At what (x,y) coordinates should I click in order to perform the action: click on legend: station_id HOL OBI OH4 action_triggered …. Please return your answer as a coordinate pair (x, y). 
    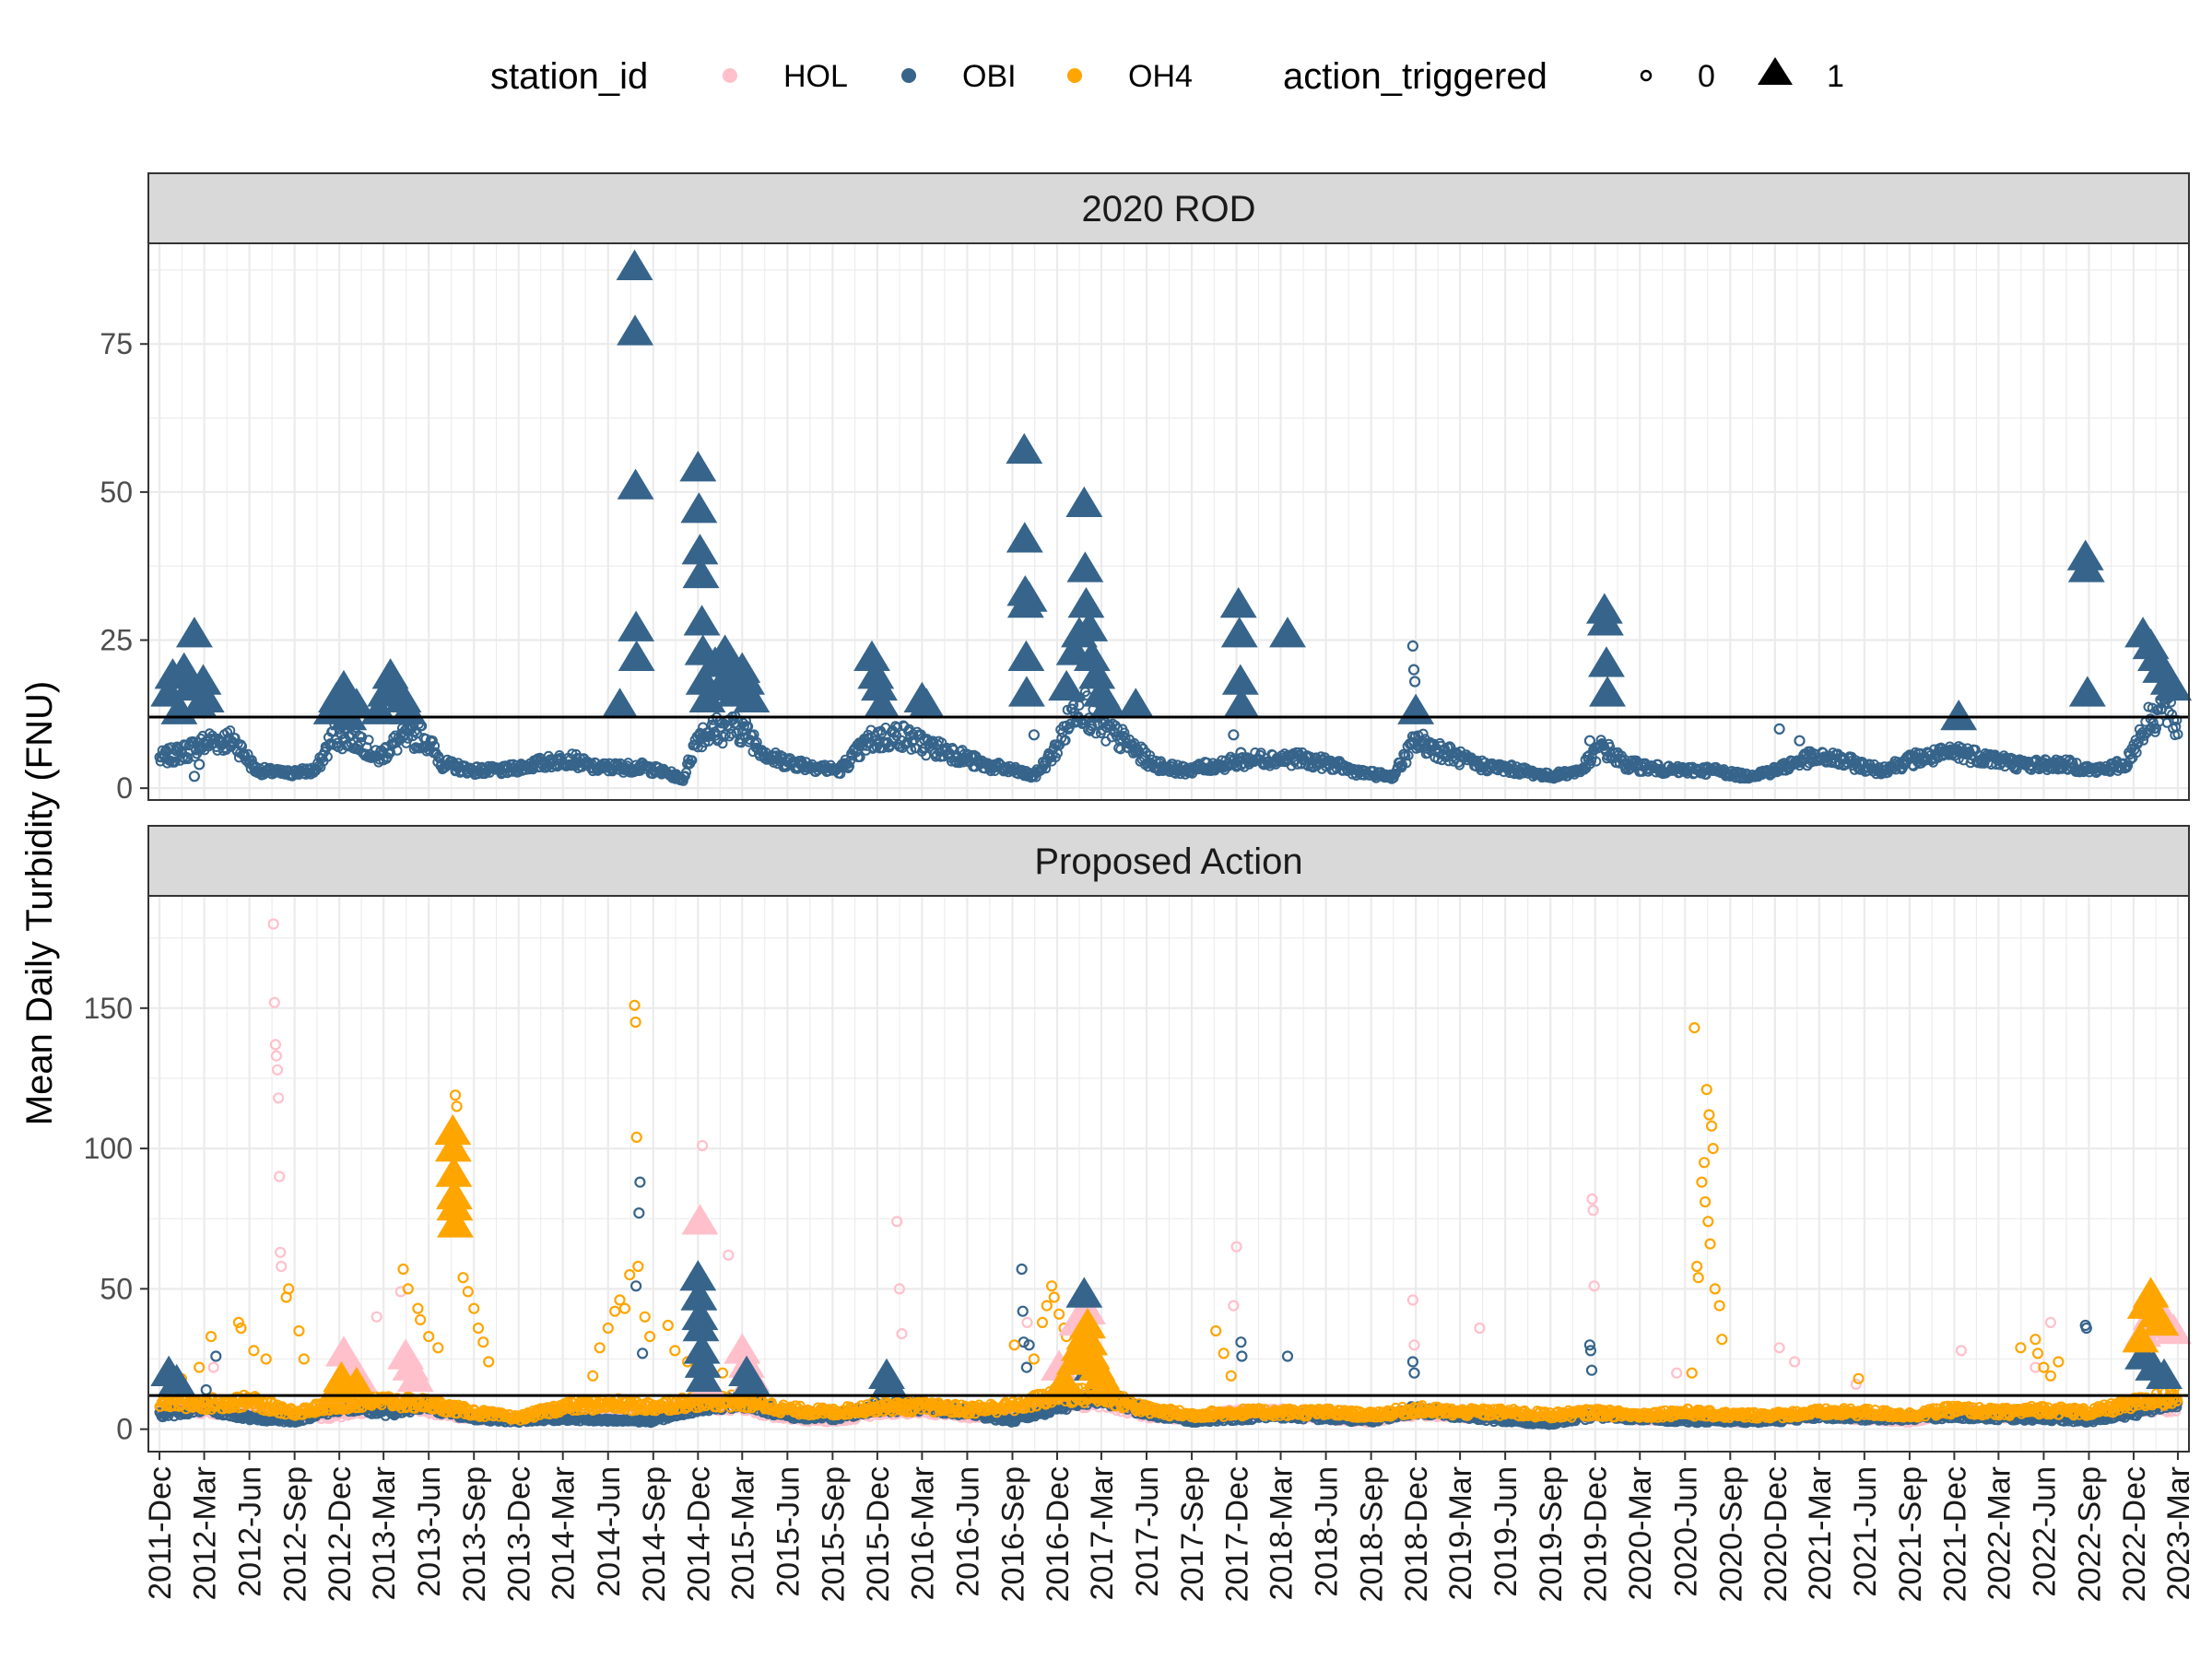
    Looking at the image, I should click on (1167, 76).